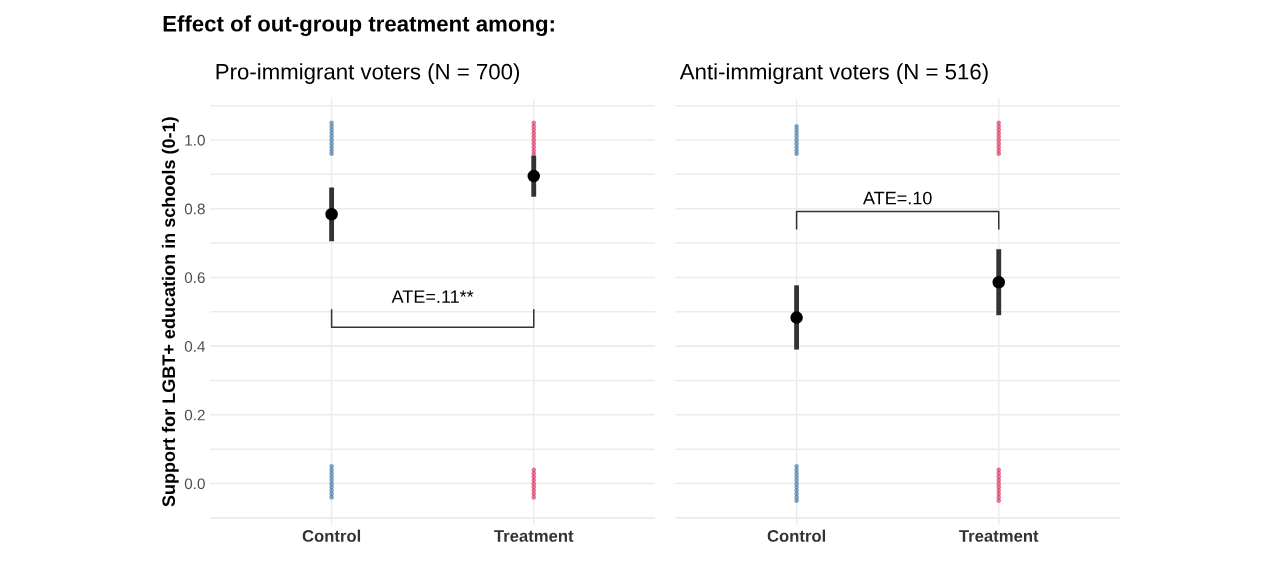  Describe the element at coordinates (195, 140) in the screenshot. I see `y-tick-label: 1.0` at that location.